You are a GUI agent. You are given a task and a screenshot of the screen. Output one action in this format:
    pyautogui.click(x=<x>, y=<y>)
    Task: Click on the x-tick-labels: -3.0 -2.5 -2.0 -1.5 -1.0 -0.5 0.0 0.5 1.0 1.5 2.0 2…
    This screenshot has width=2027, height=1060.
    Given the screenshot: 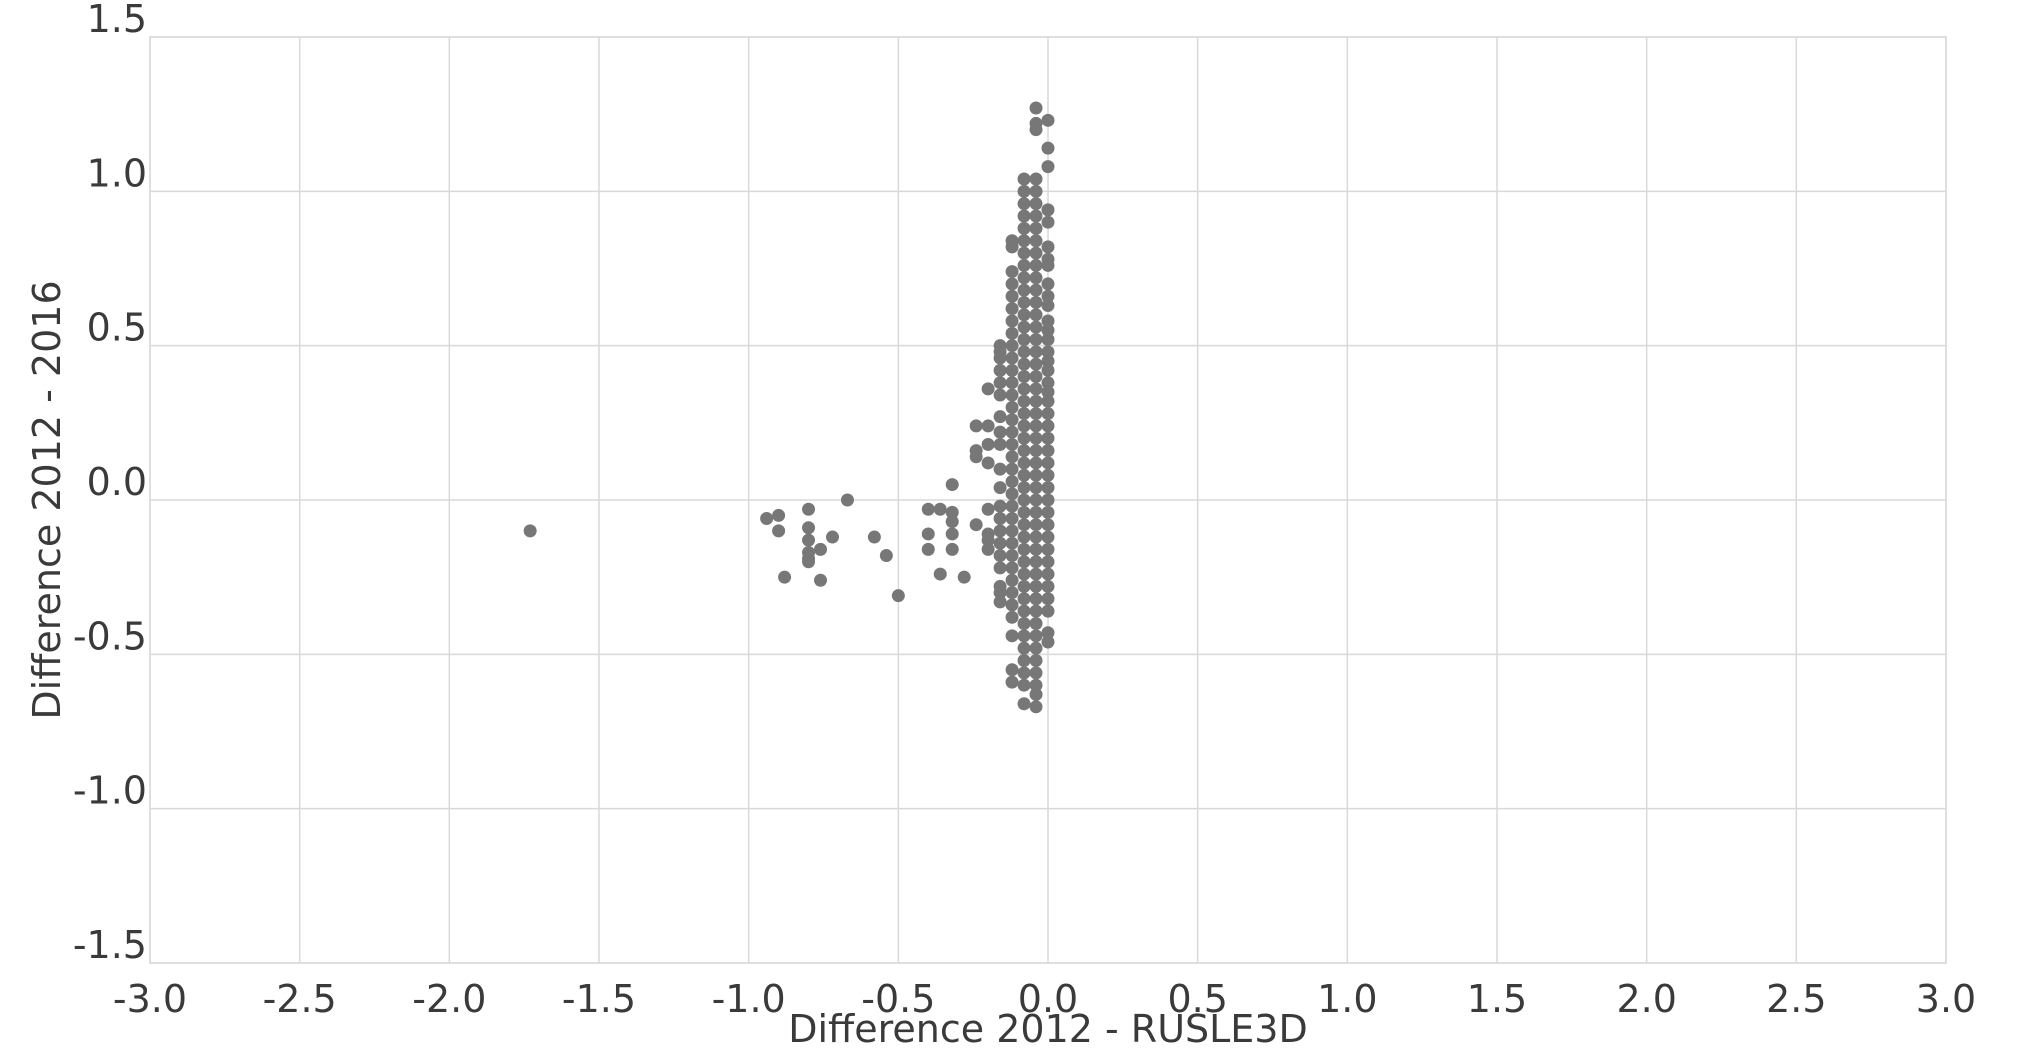 What is the action you would take?
    pyautogui.click(x=1044, y=999)
    